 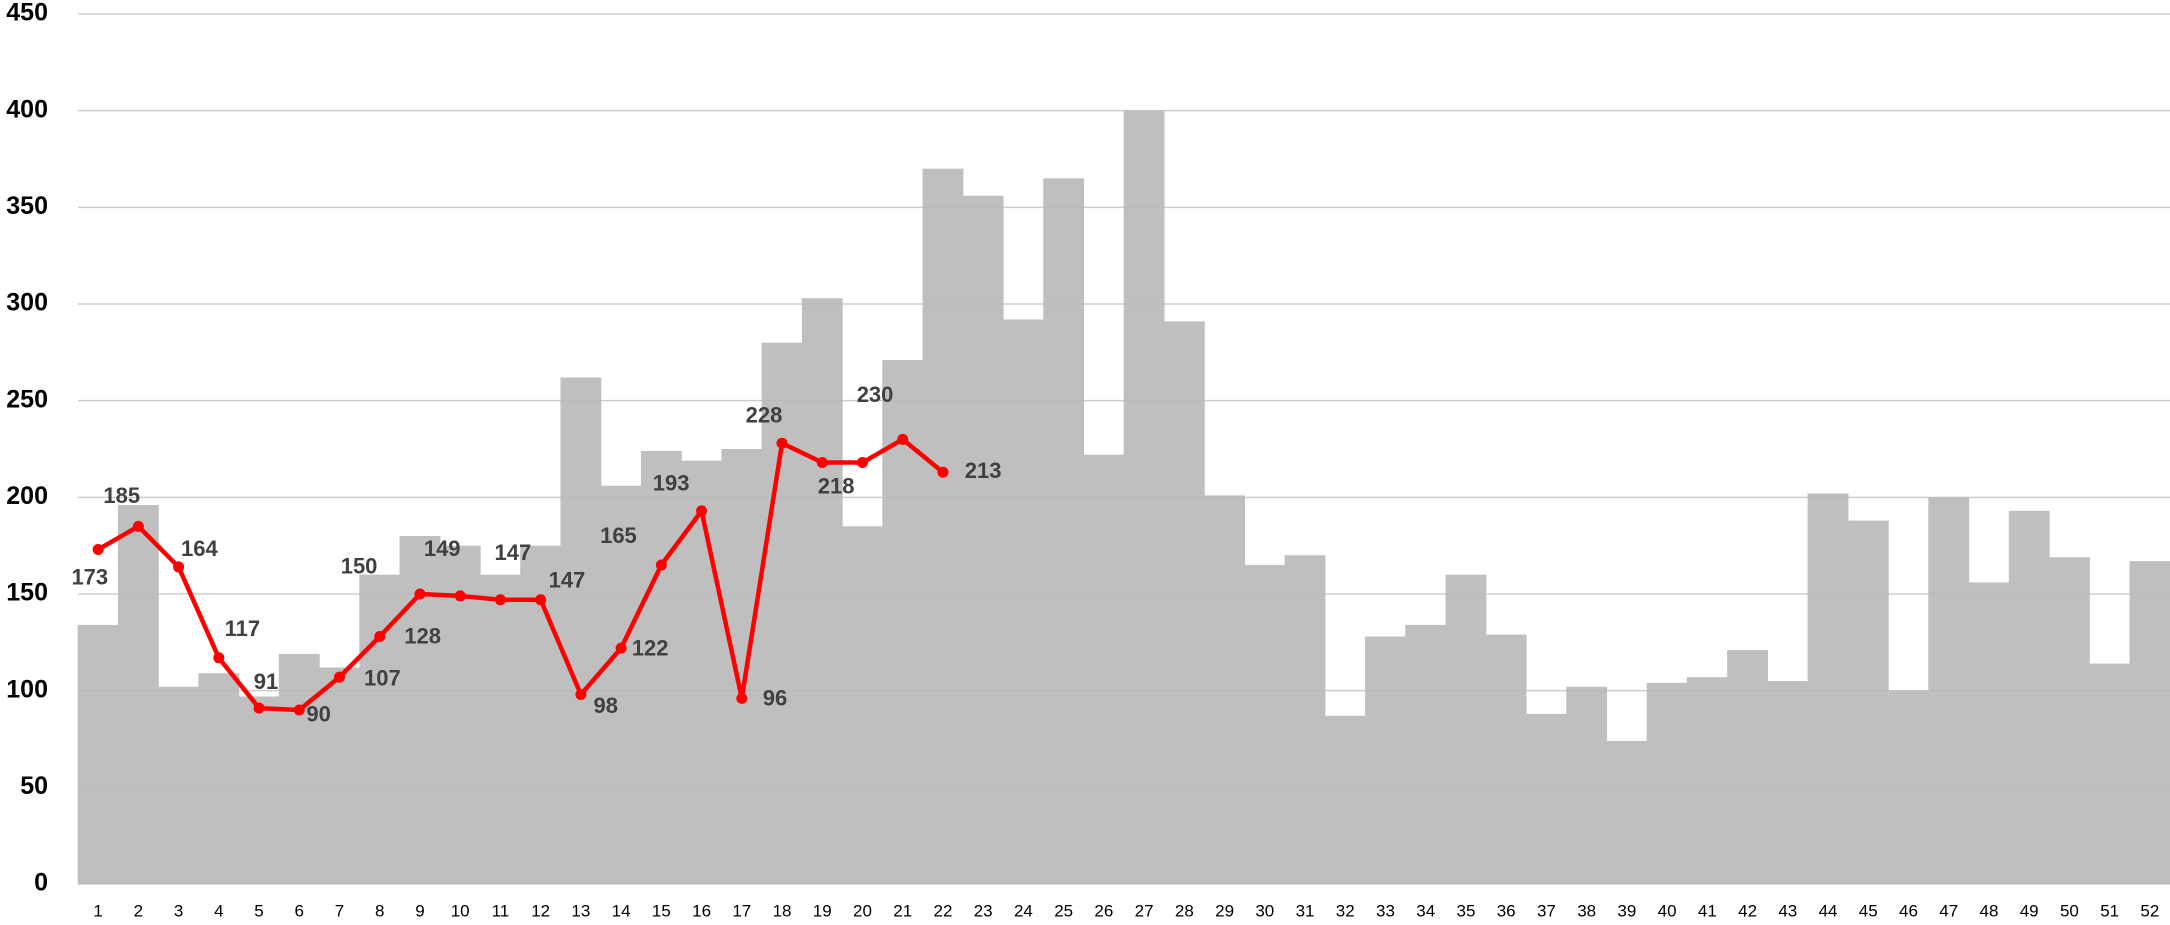 What do you see at coordinates (1425, 910) in the screenshot?
I see `x-tick-label: 34` at bounding box center [1425, 910].